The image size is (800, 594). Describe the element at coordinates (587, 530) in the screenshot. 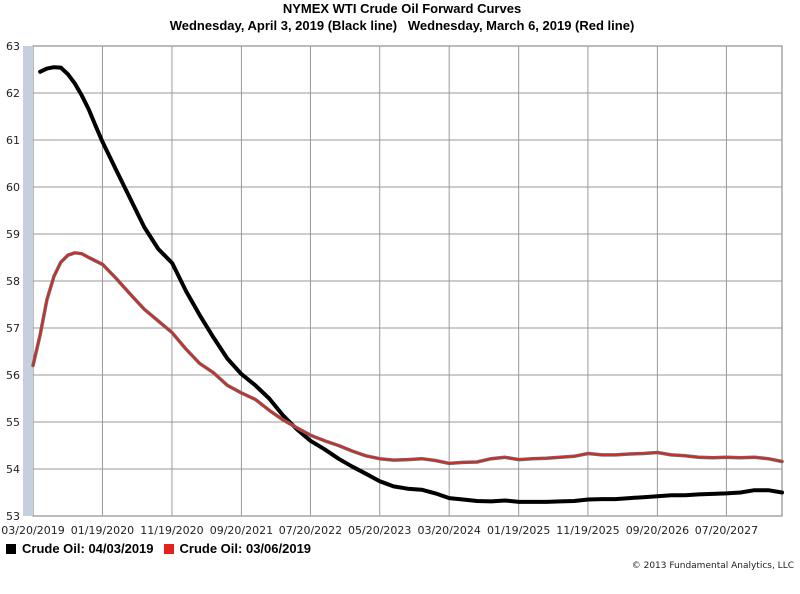

I see `x-tick-label: 11/19/2025` at that location.